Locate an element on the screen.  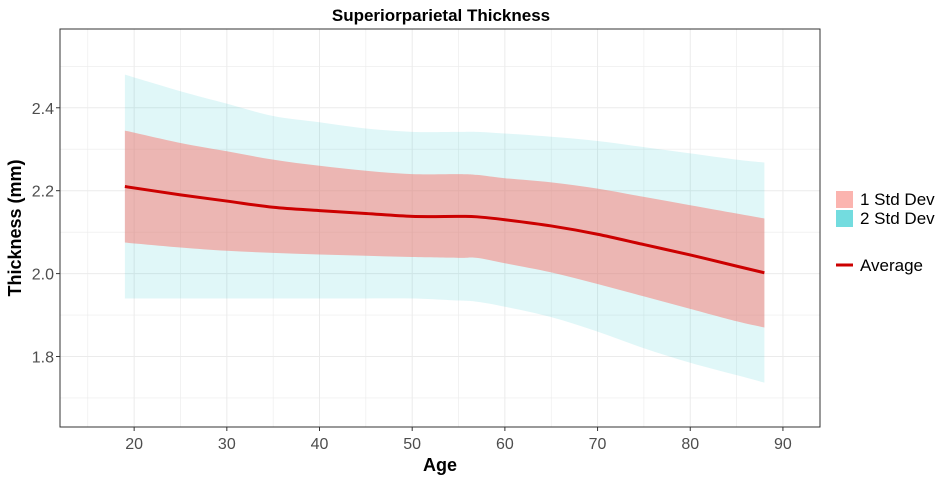
y-axis-title: Thickness (mm) is located at coordinates (15, 227).